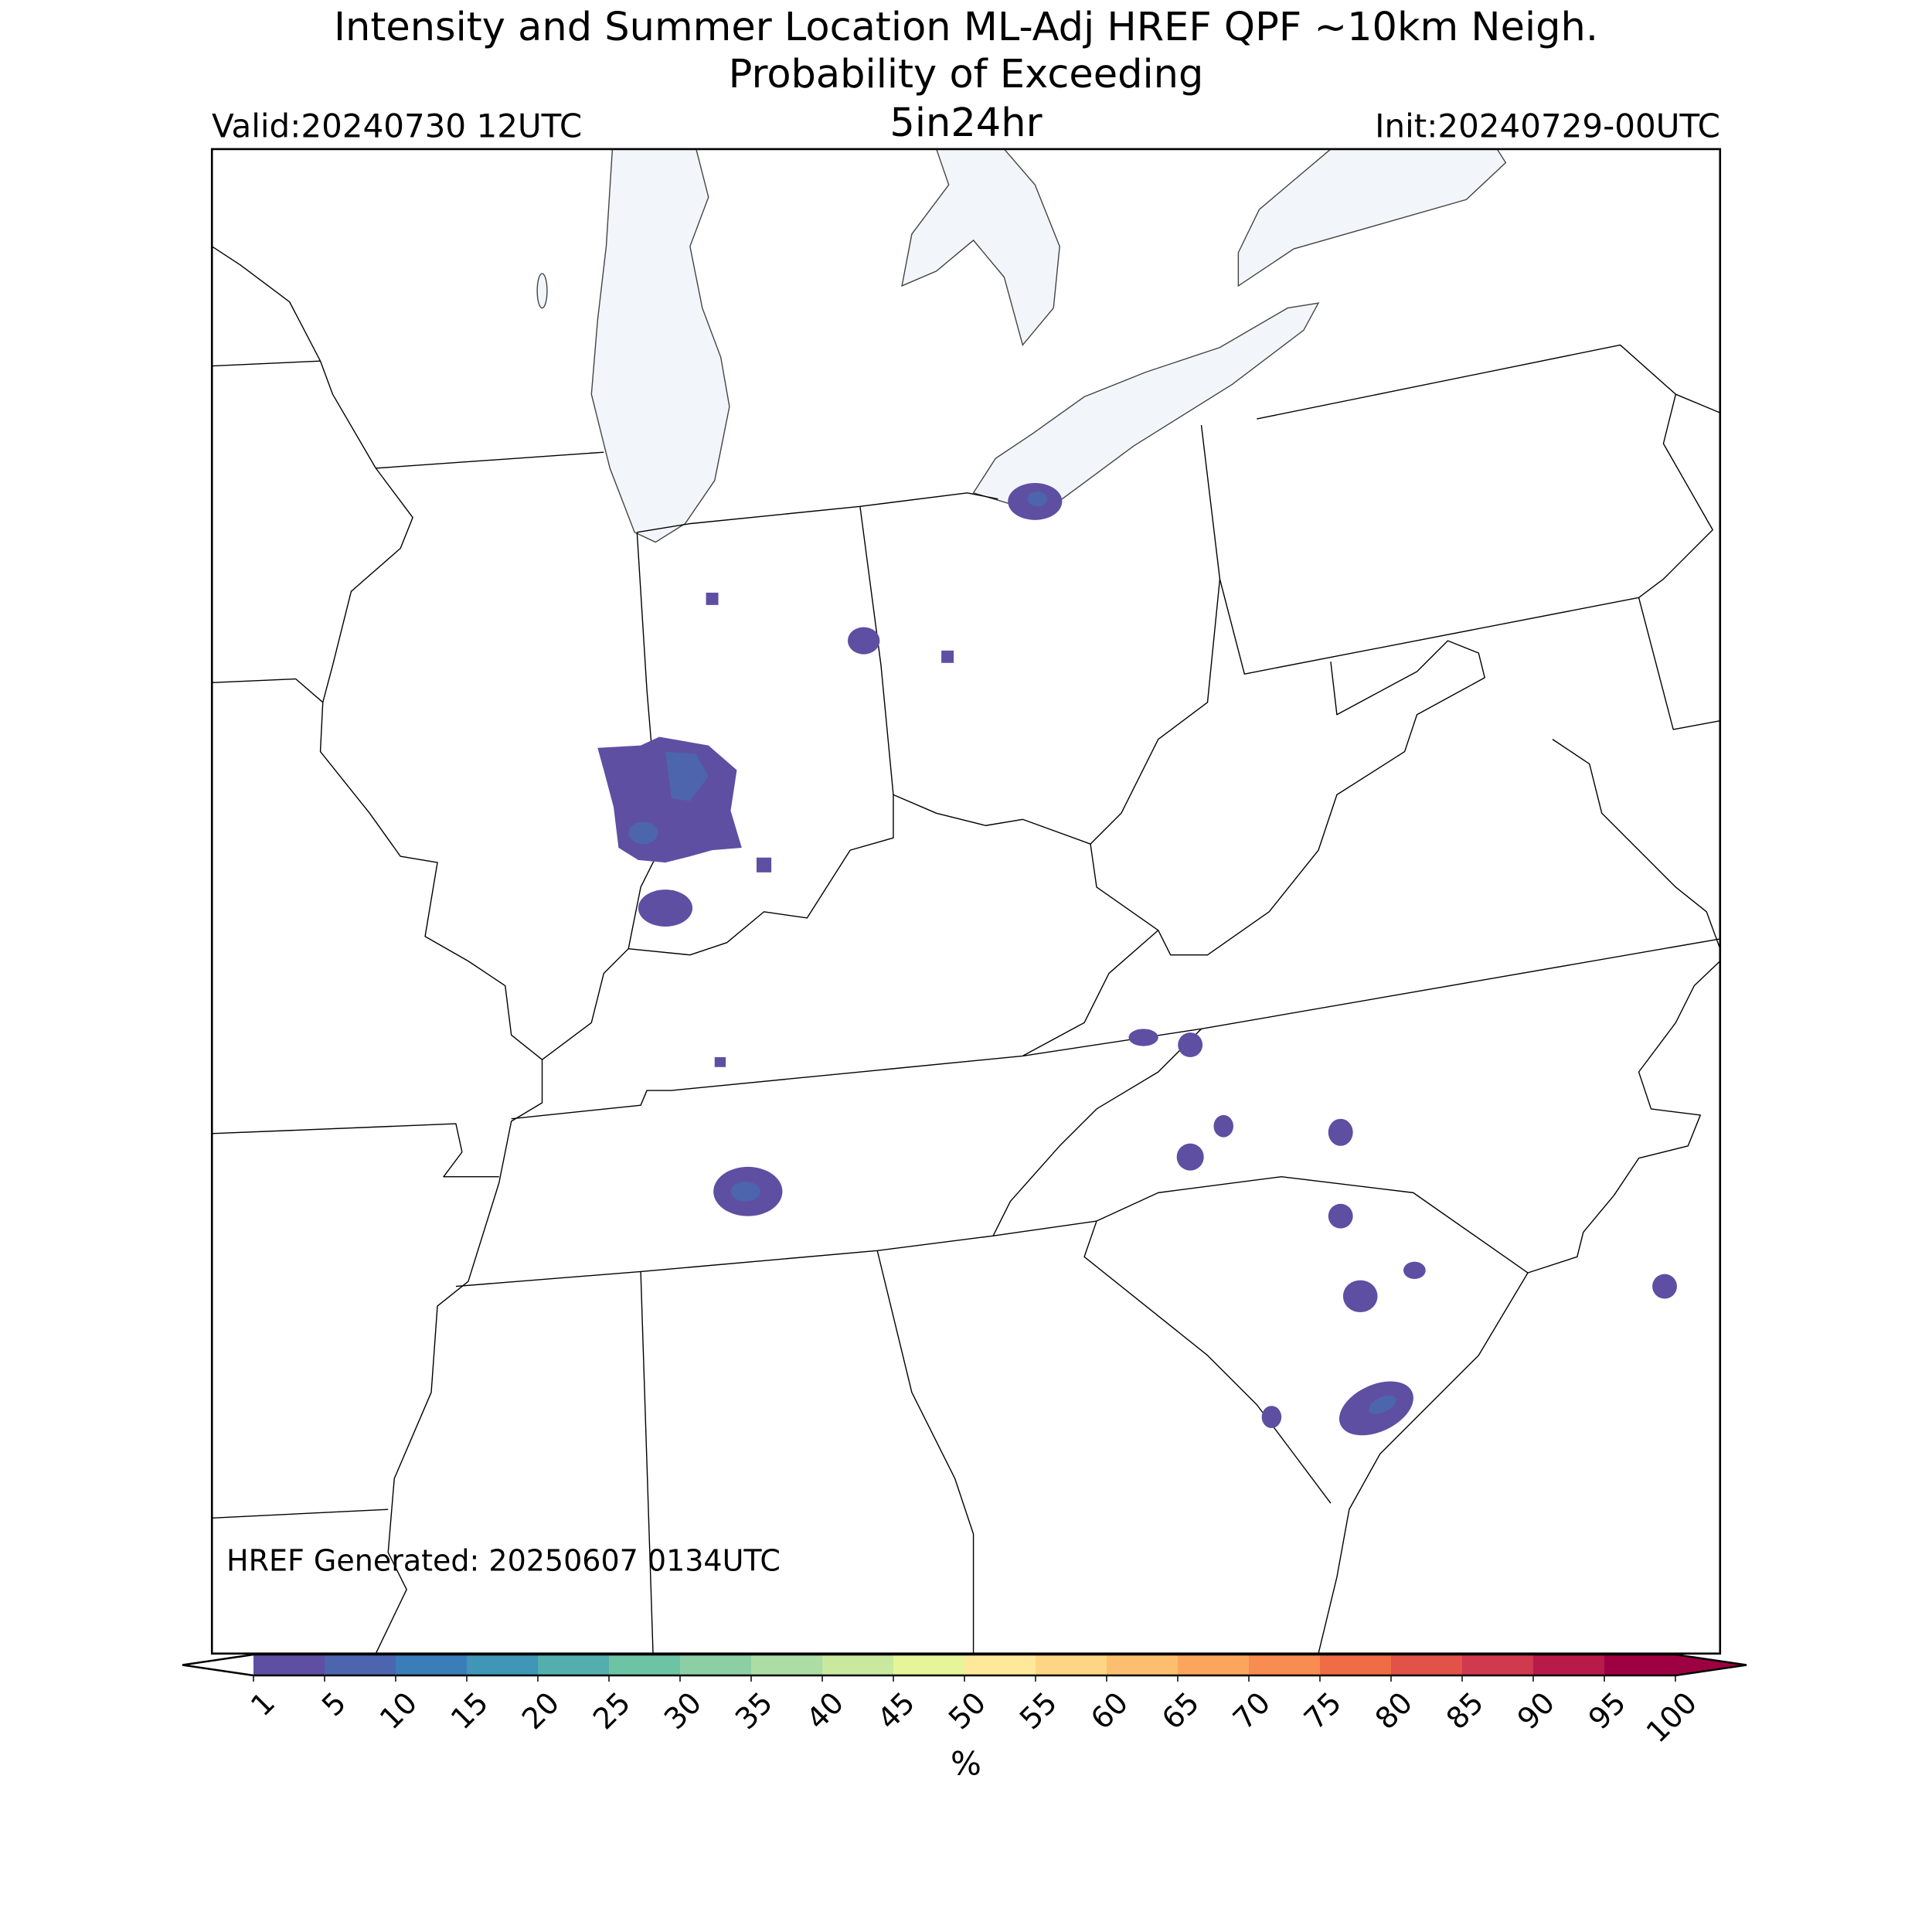  What do you see at coordinates (981, 246) in the screenshot?
I see `lake-huron` at bounding box center [981, 246].